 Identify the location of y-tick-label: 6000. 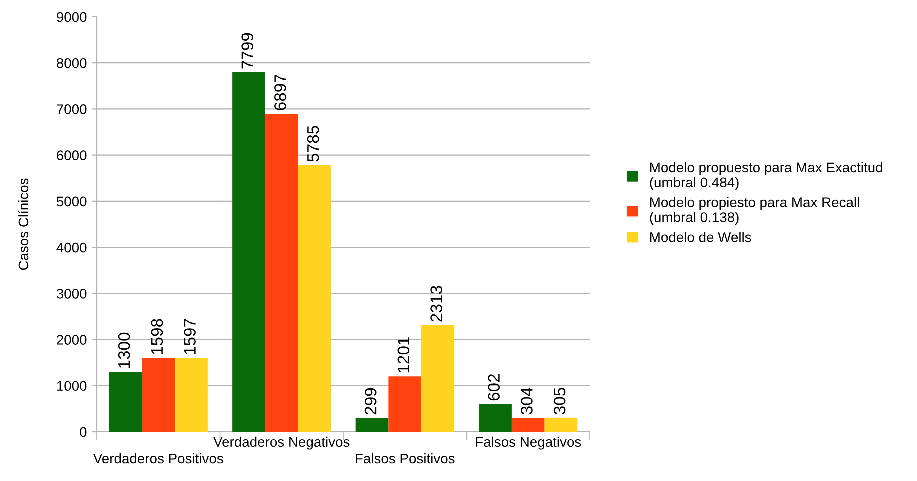
(72, 155).